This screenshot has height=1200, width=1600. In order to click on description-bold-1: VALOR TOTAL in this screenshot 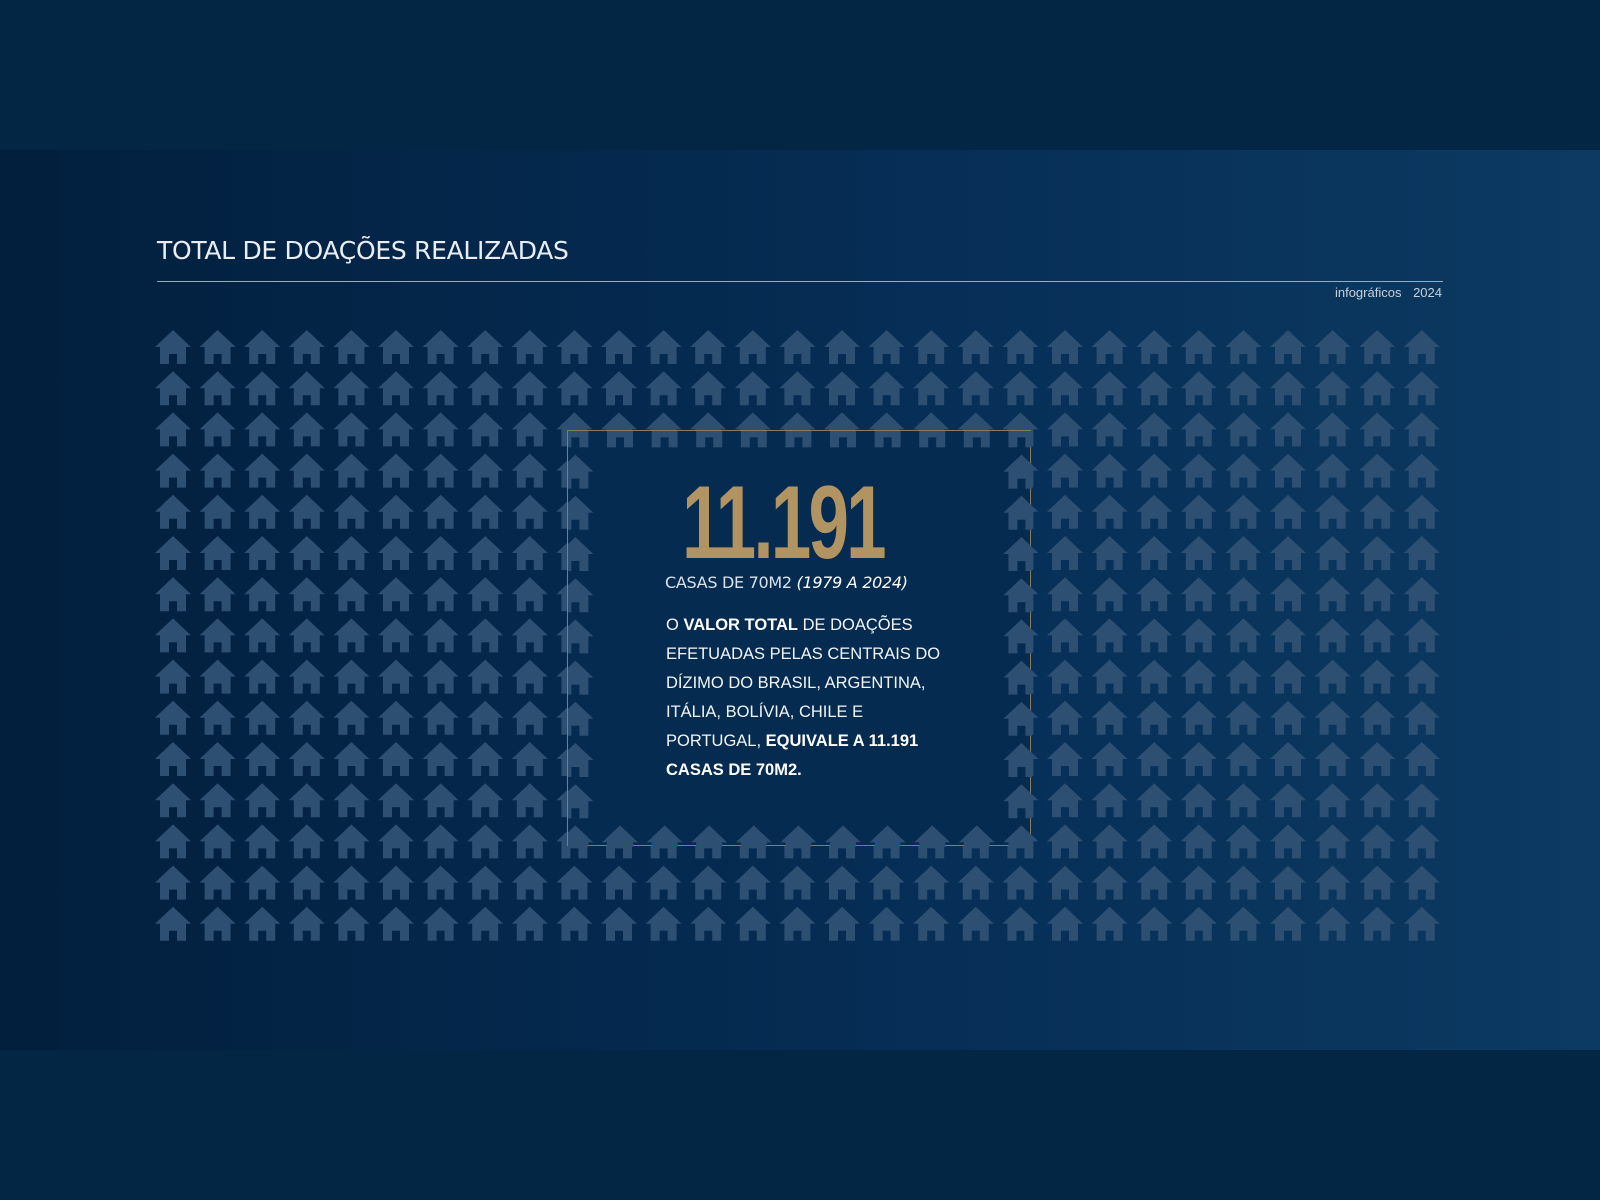, I will do `click(741, 625)`.